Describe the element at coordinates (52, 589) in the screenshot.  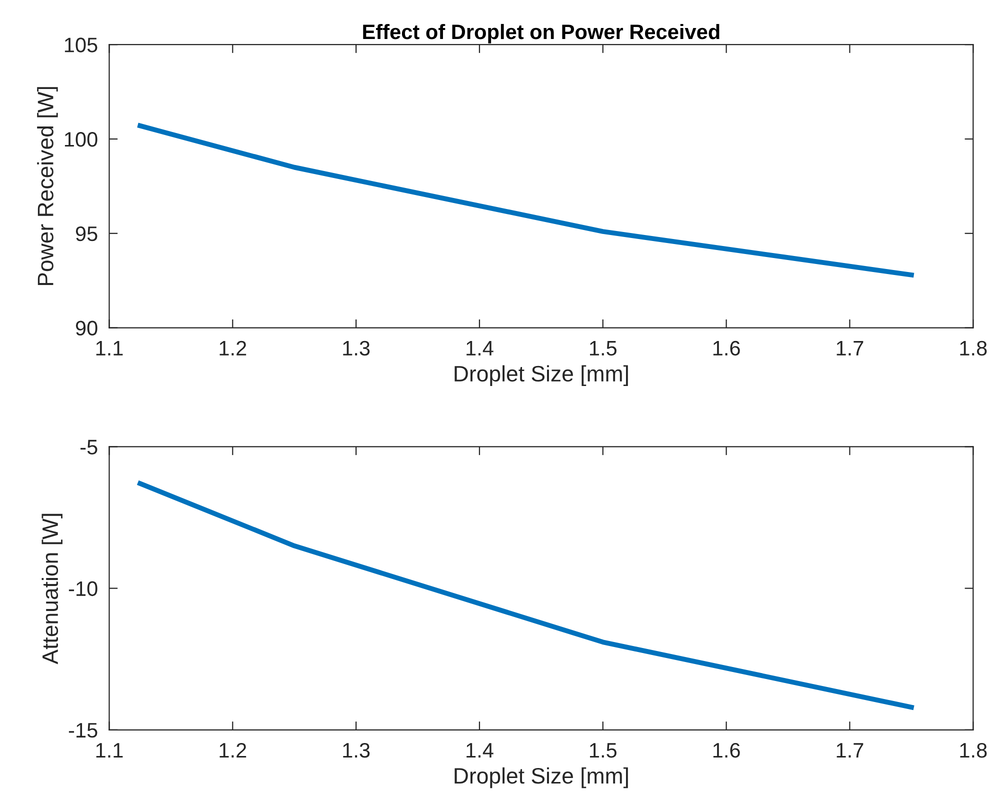
I see `y-axis-title: Attenuation [W]` at that location.